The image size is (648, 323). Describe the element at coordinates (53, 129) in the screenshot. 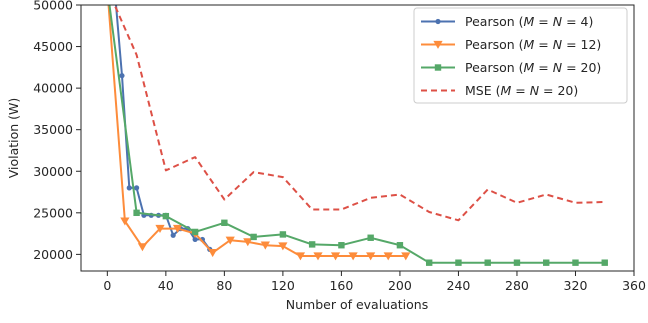

I see `y-tick-label: 35000` at that location.